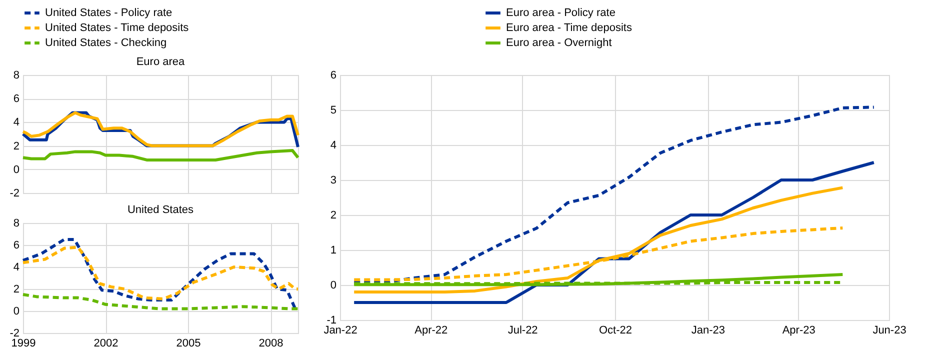 The height and width of the screenshot is (356, 940). What do you see at coordinates (333, 180) in the screenshot?
I see `y-tick-label: 3` at bounding box center [333, 180].